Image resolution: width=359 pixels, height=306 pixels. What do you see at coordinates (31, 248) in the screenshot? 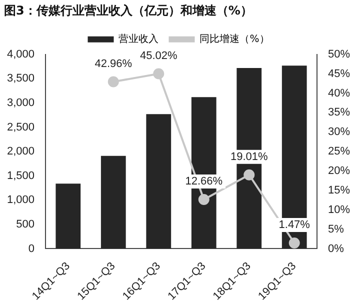
I see `y-tick-label: 0` at bounding box center [31, 248].